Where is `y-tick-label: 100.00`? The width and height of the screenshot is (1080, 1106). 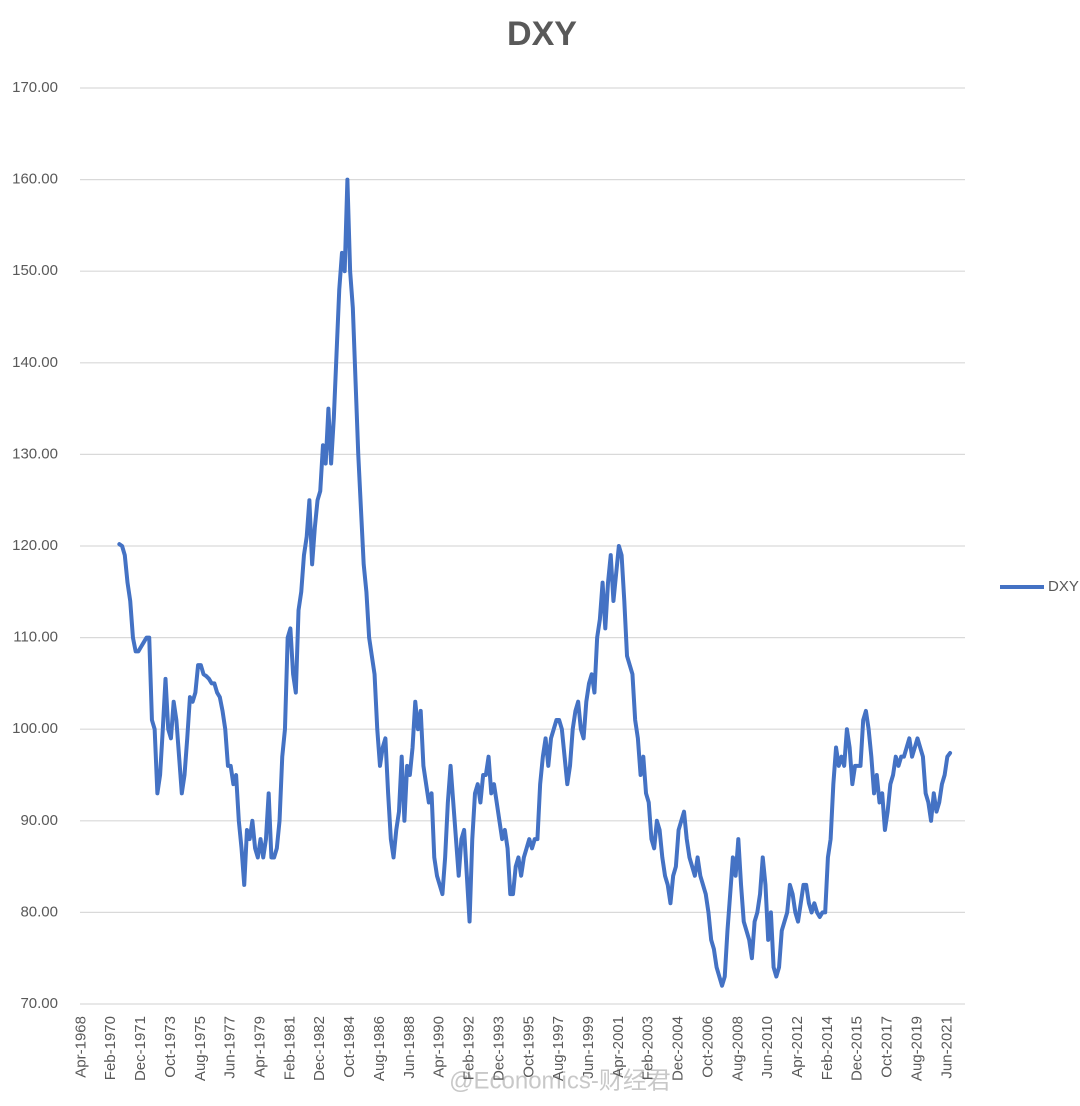
y-tick-label: 100.00 is located at coordinates (35, 728).